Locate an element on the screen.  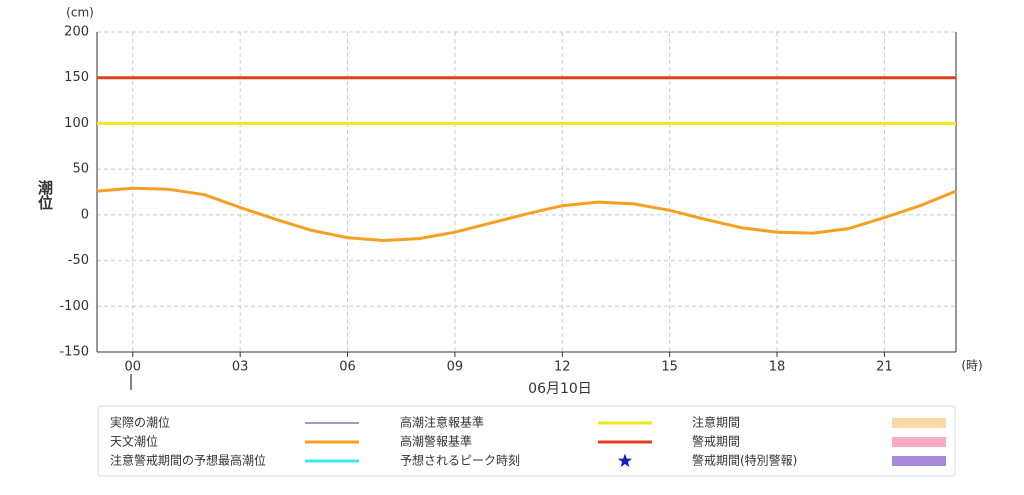
tide-line is located at coordinates (526, 214).